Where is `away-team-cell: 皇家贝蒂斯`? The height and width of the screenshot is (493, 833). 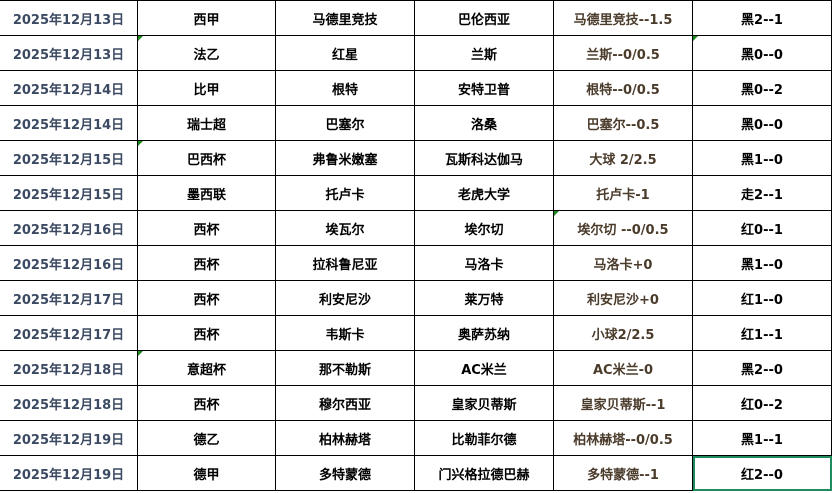 away-team-cell: 皇家贝蒂斯 is located at coordinates (484, 403).